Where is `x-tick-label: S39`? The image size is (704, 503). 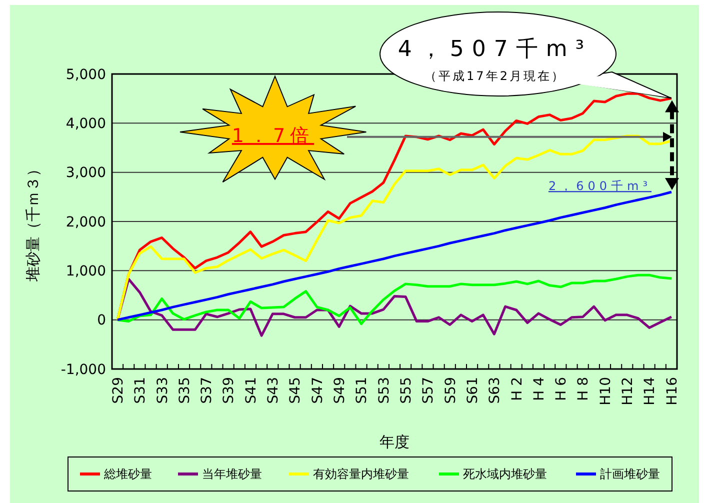 x-tick-label: S39 is located at coordinates (229, 390).